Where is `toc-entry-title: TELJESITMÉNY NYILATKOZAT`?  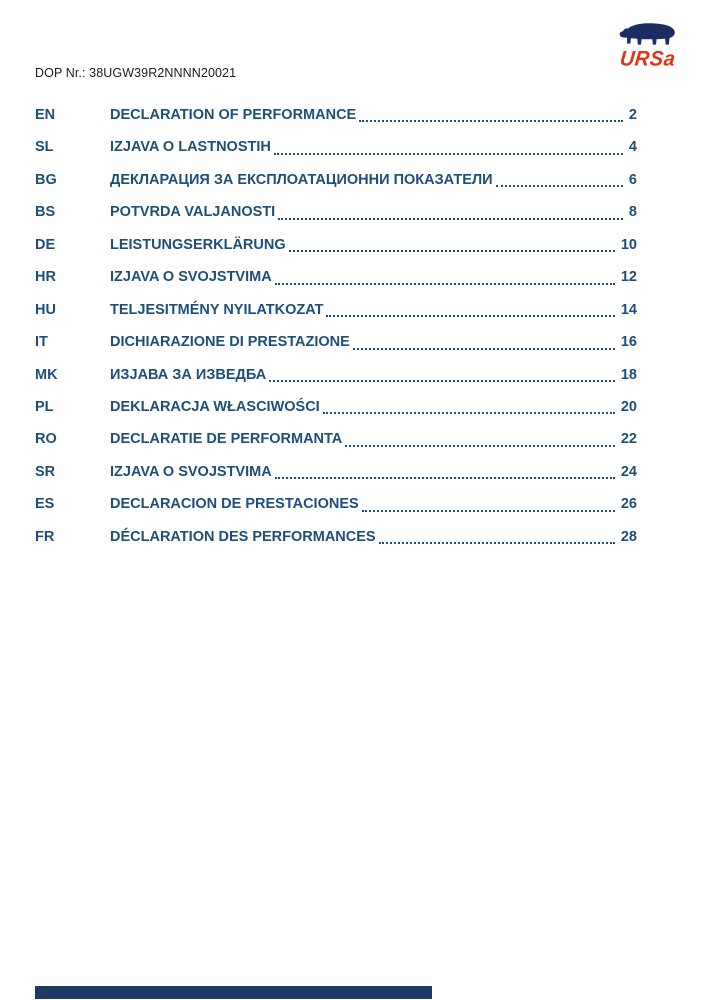
toc-entry-title: TELJESITMÉNY NYILATKOZAT is located at coordinates (217, 309).